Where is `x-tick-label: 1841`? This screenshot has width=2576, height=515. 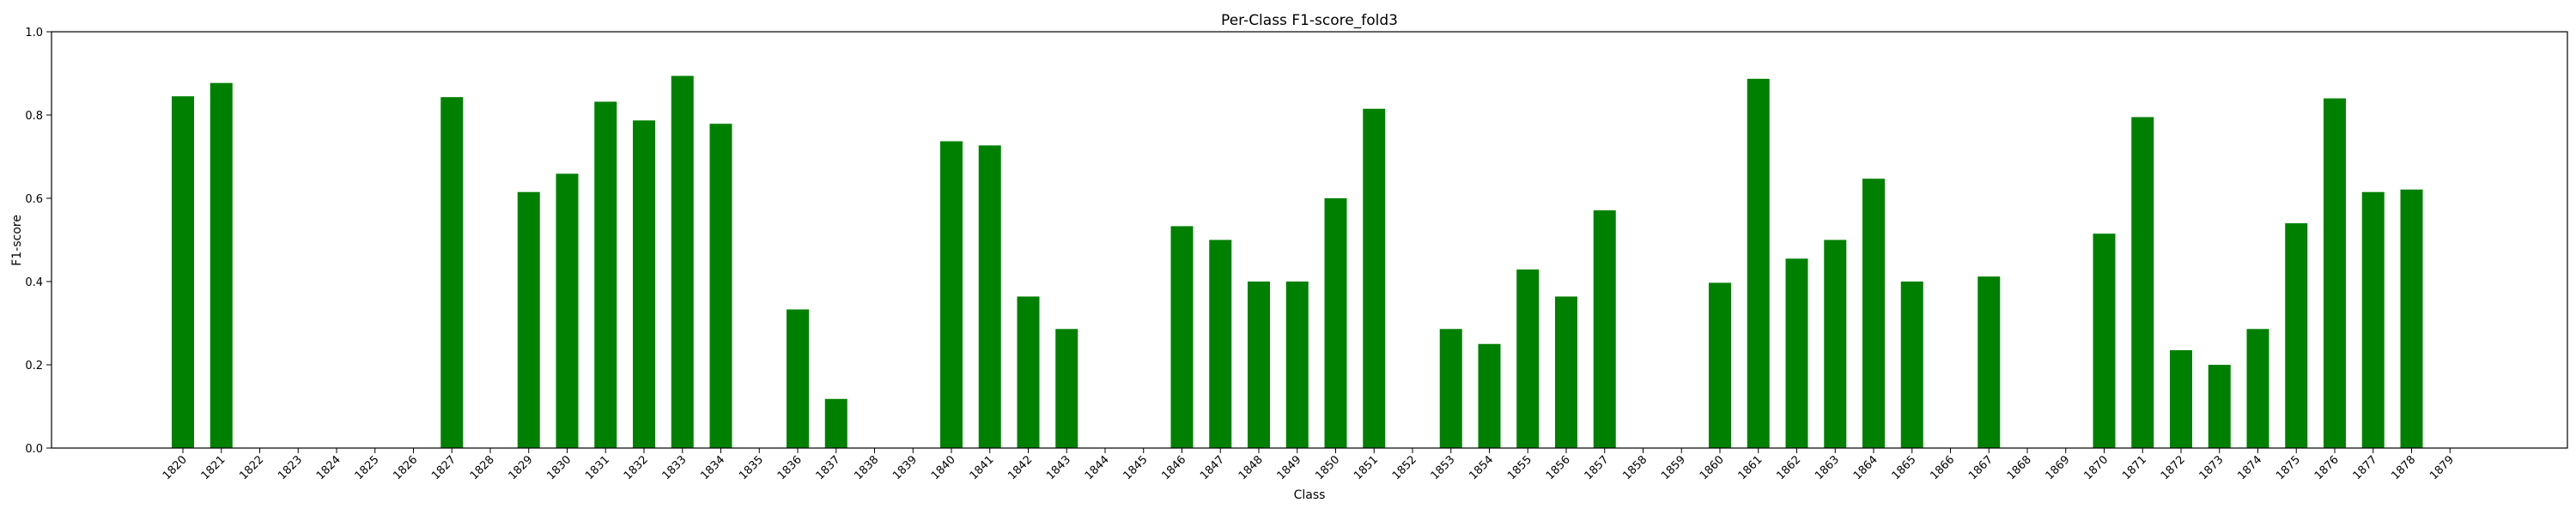
x-tick-label: 1841 is located at coordinates (983, 467).